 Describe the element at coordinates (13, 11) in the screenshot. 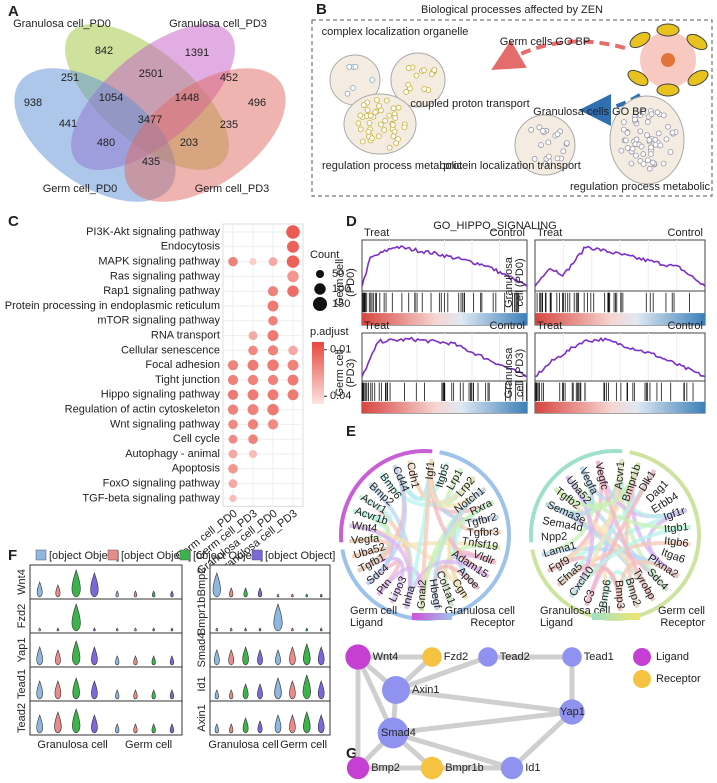

I see `panel-label: A` at that location.